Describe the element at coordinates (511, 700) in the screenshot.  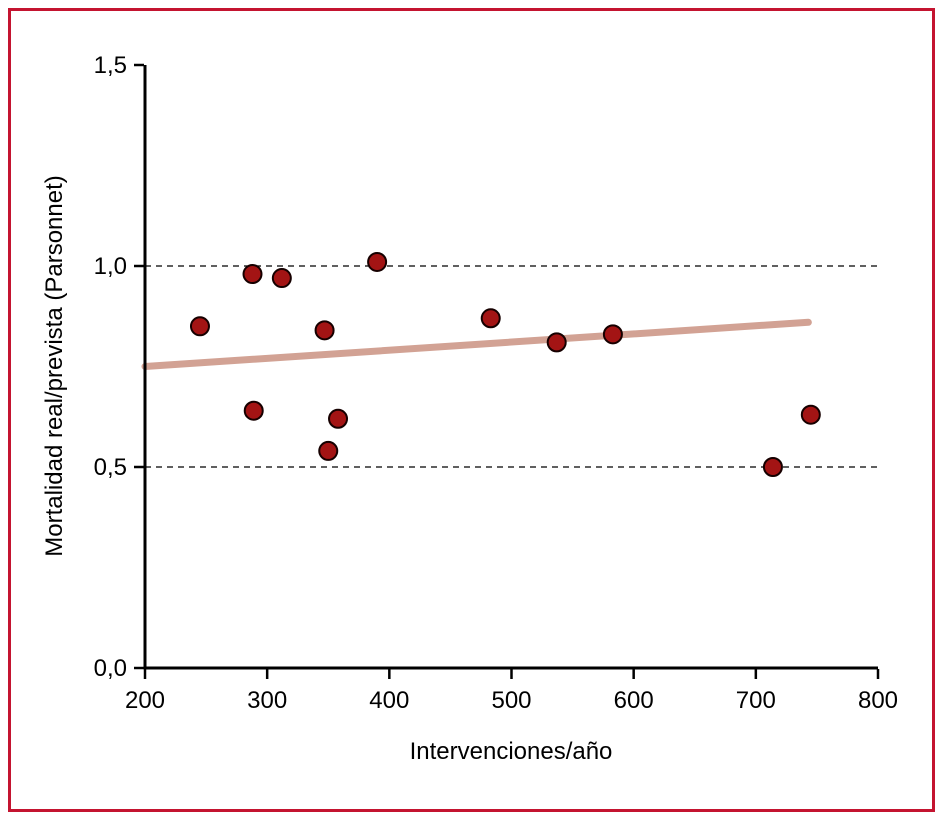
I see `x-tick-label: 500` at that location.